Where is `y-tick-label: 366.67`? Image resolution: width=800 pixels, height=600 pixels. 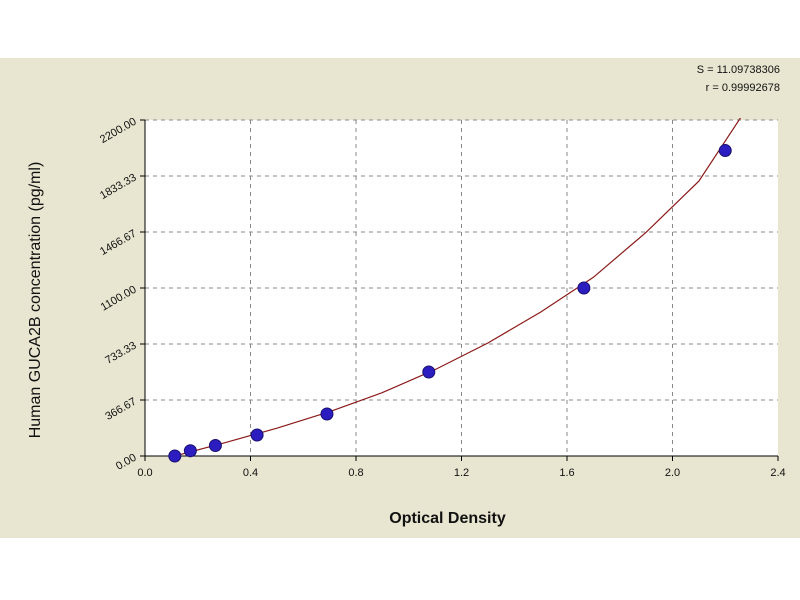
y-tick-label: 366.67 is located at coordinates (120, 409).